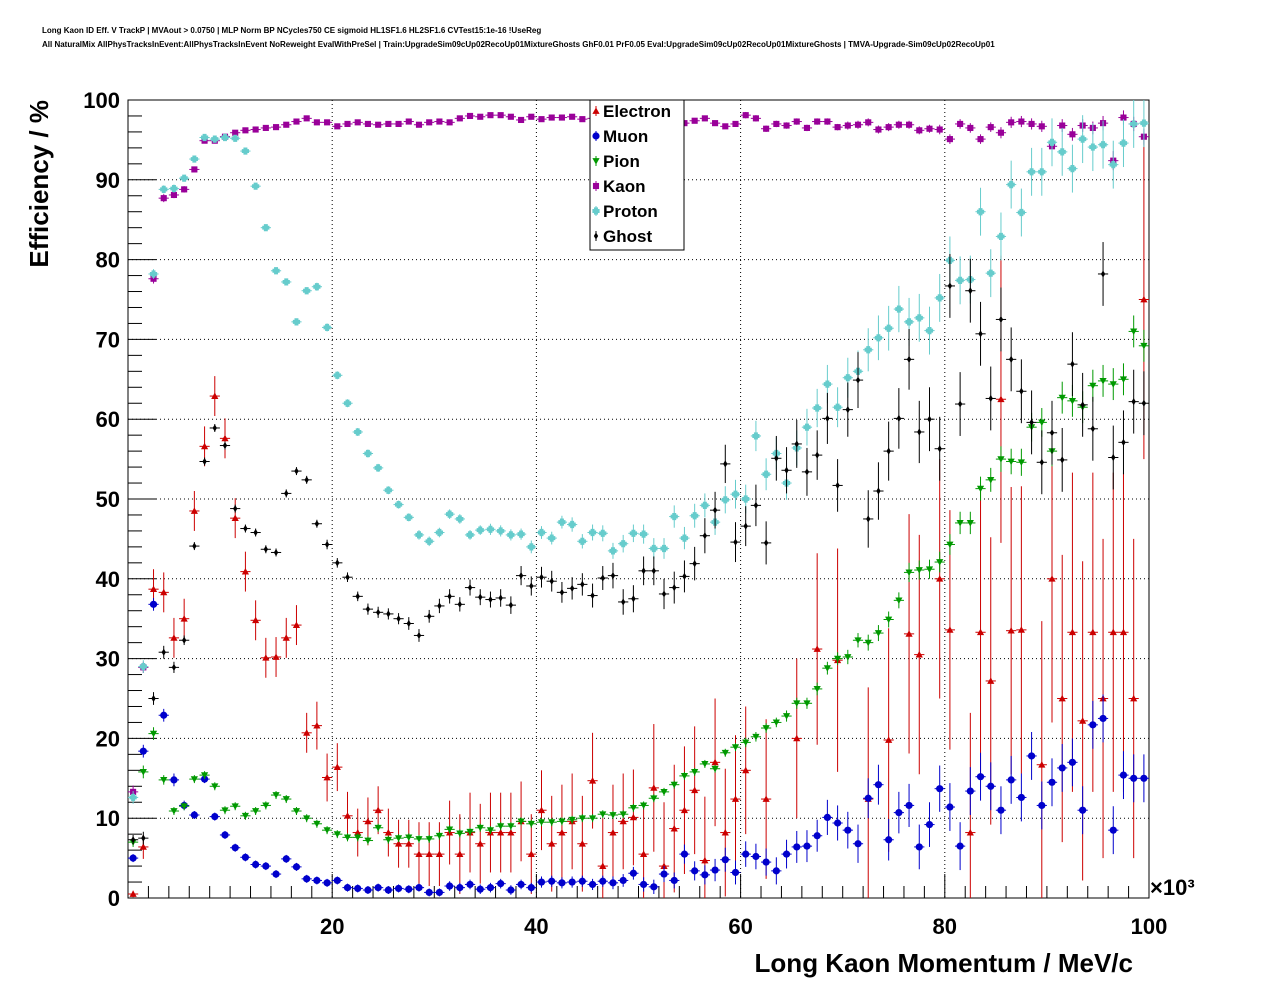 The width and height of the screenshot is (1276, 996). I want to click on legend-label-pion: Pion, so click(621, 161).